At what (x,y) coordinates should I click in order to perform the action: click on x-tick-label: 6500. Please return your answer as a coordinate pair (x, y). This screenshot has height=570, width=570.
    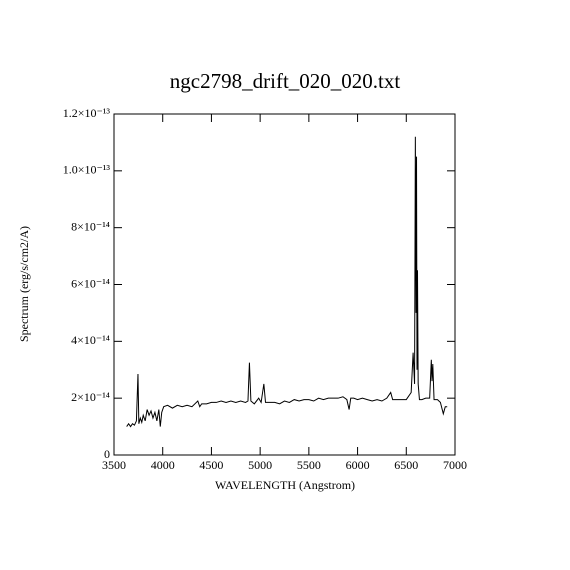
    Looking at the image, I should click on (406, 465).